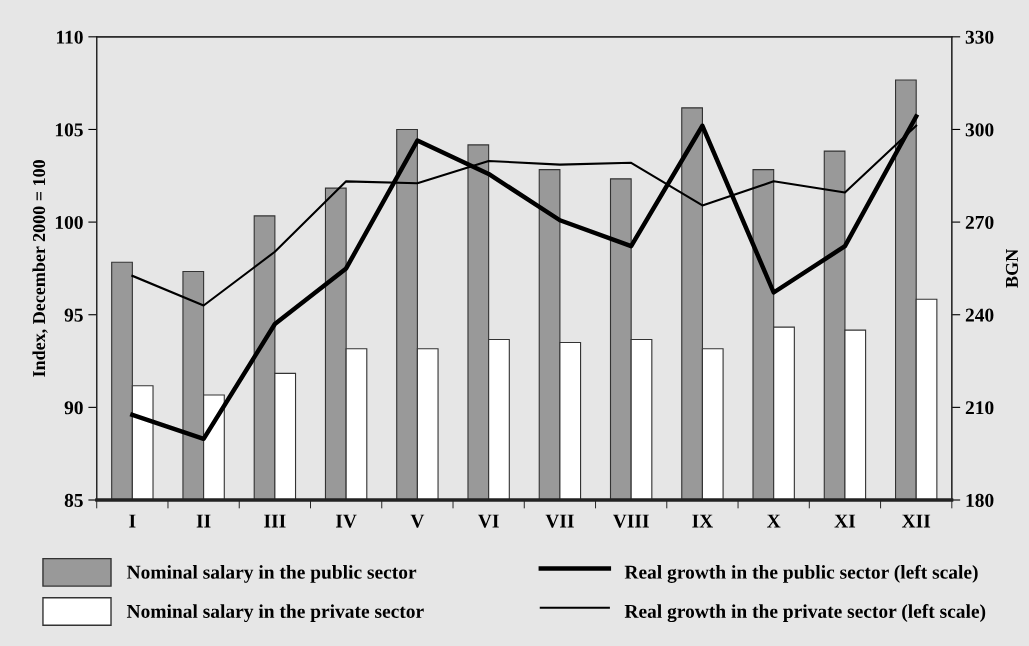 This screenshot has width=1029, height=646. What do you see at coordinates (774, 521) in the screenshot?
I see `x-tick-label: X` at bounding box center [774, 521].